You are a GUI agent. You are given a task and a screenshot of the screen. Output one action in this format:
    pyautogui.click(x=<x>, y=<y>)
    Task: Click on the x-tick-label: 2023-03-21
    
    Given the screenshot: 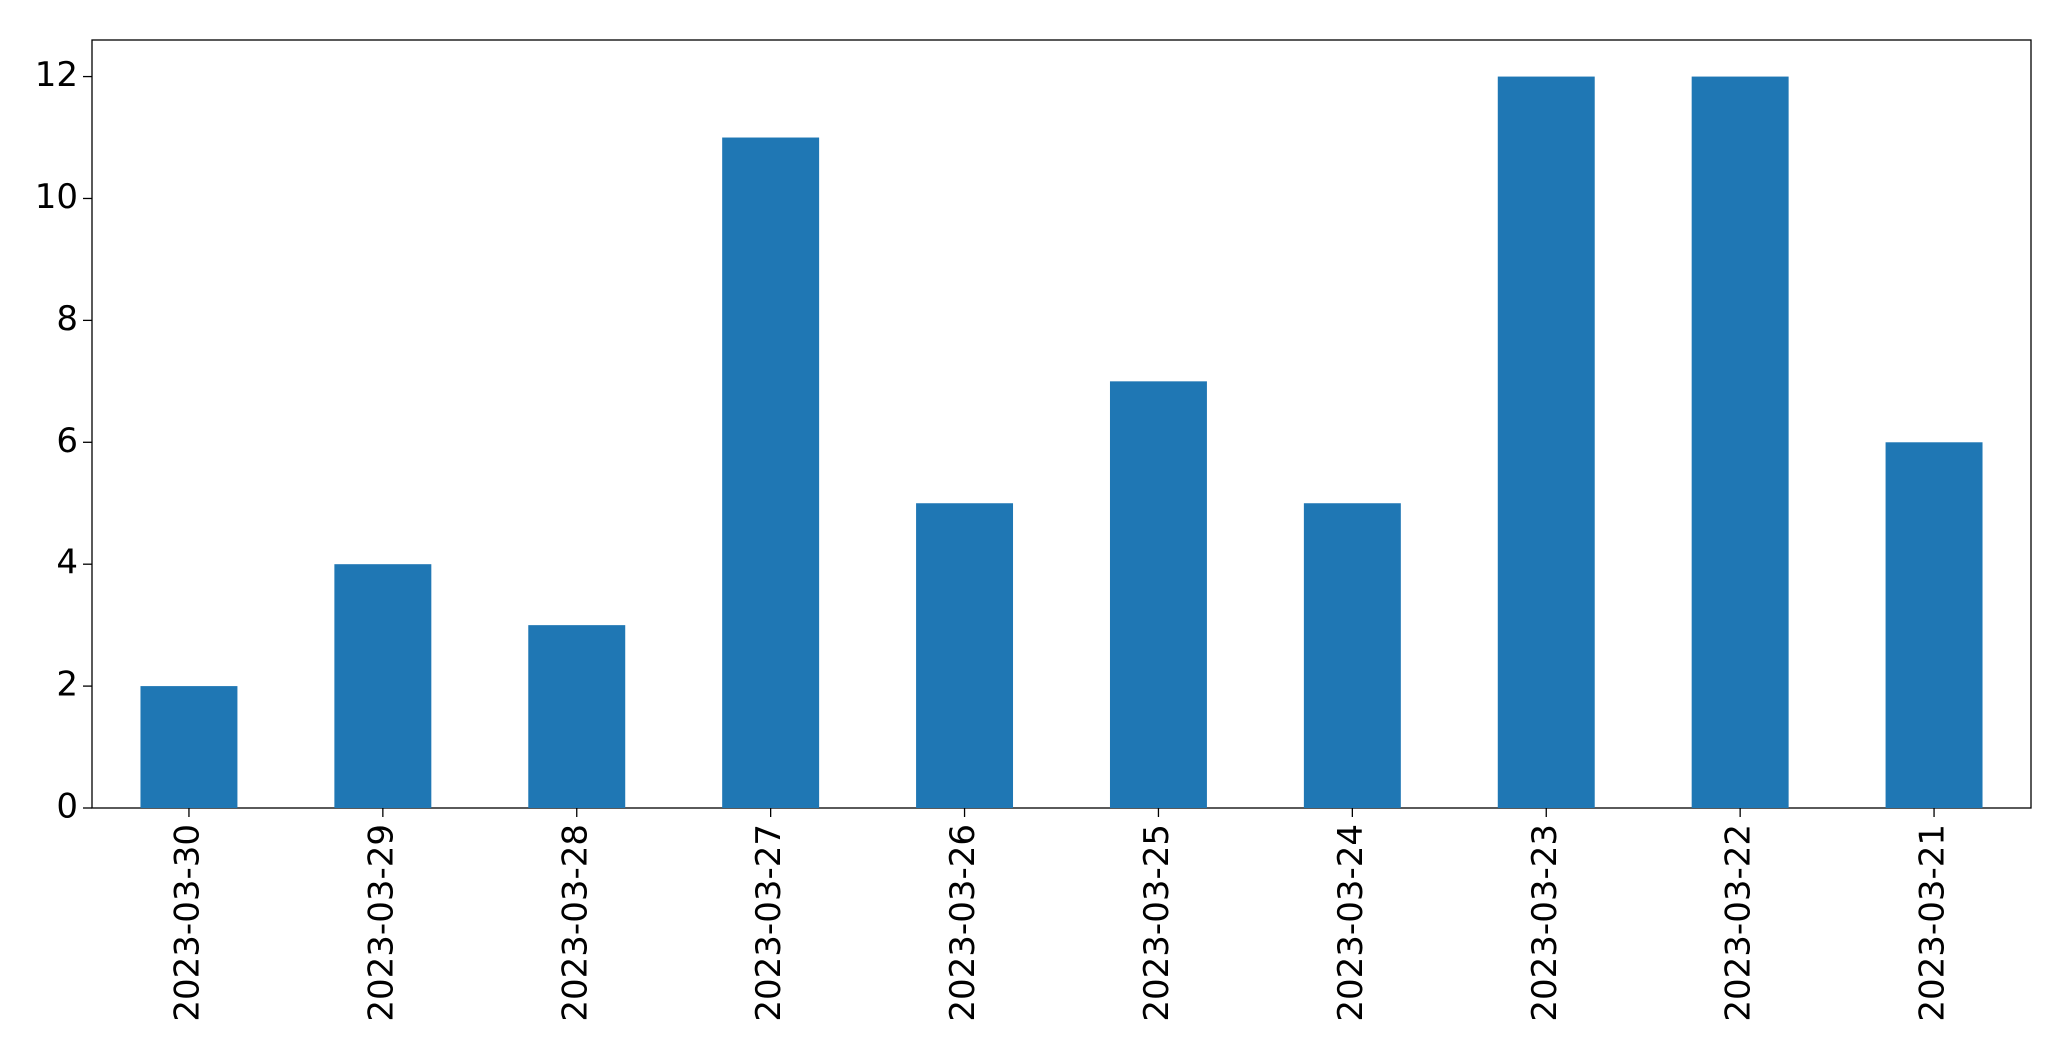 What is the action you would take?
    pyautogui.click(x=1933, y=923)
    